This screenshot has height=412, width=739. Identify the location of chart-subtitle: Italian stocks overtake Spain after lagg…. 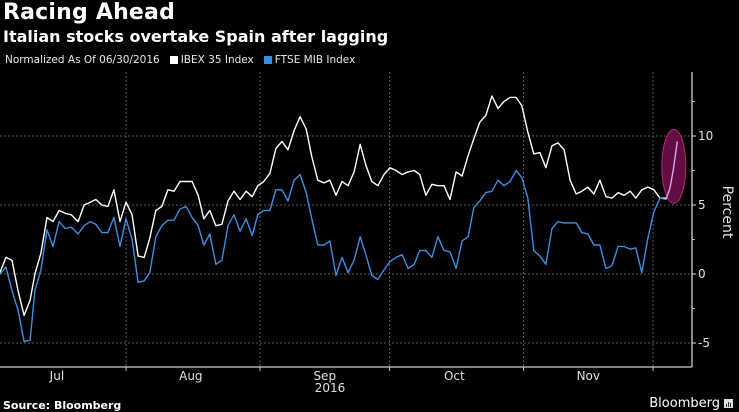
(196, 36).